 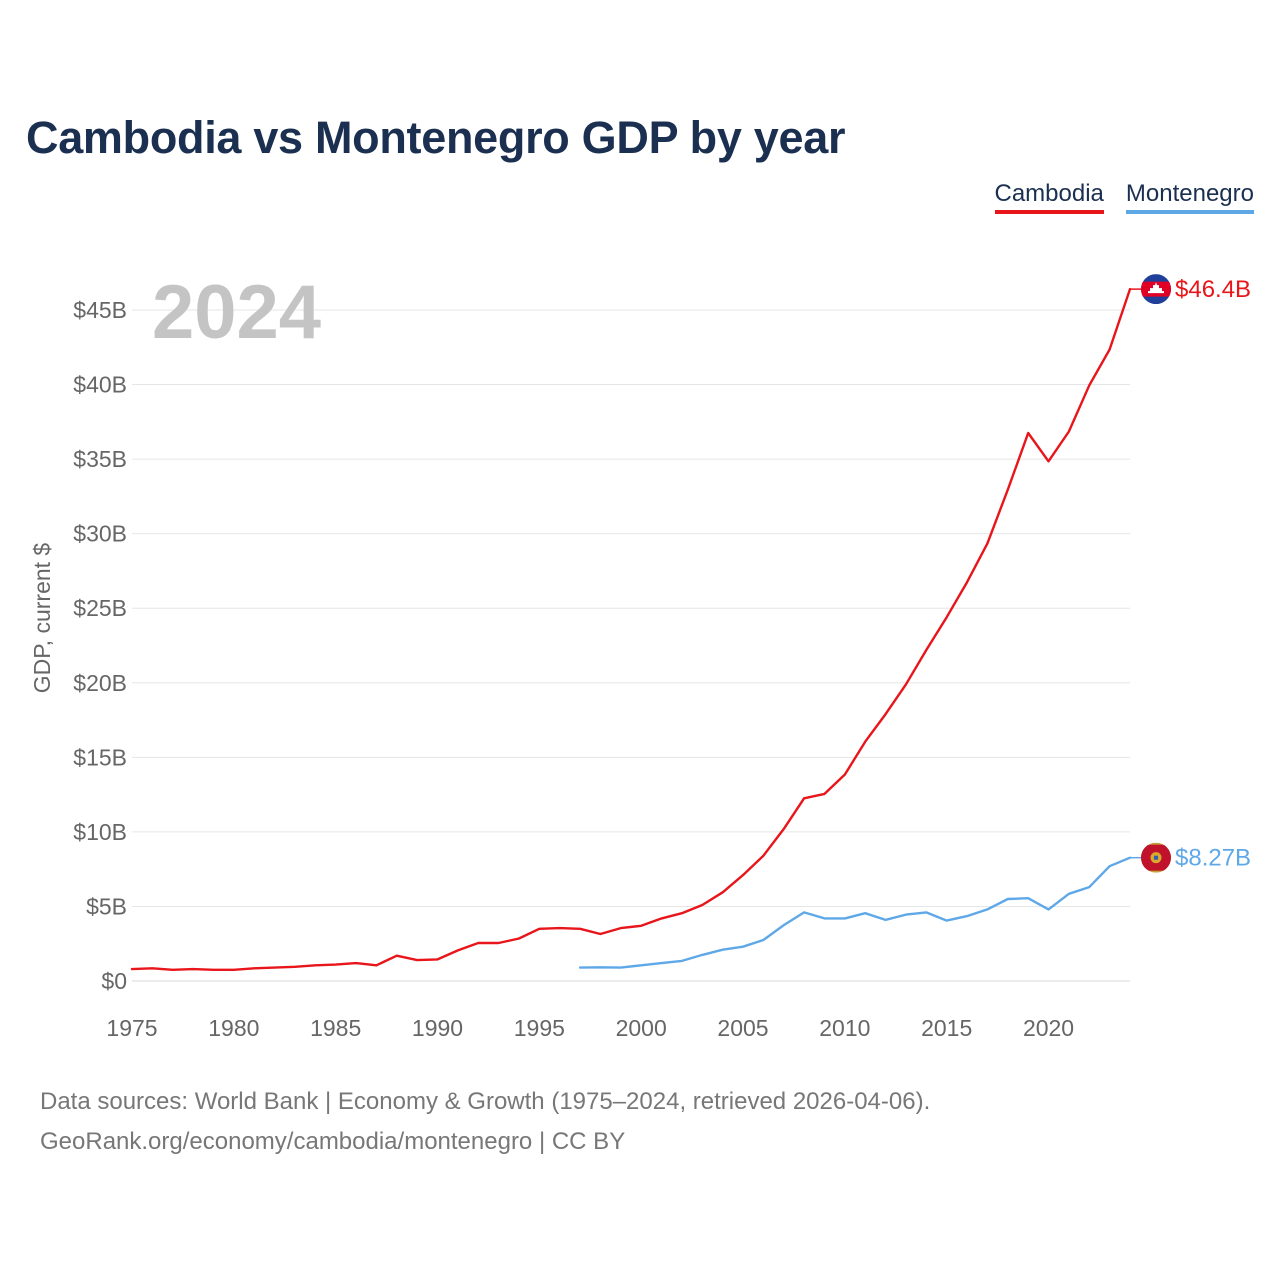 What do you see at coordinates (1049, 197) in the screenshot?
I see `legend-item-cambodia: Cambodia` at bounding box center [1049, 197].